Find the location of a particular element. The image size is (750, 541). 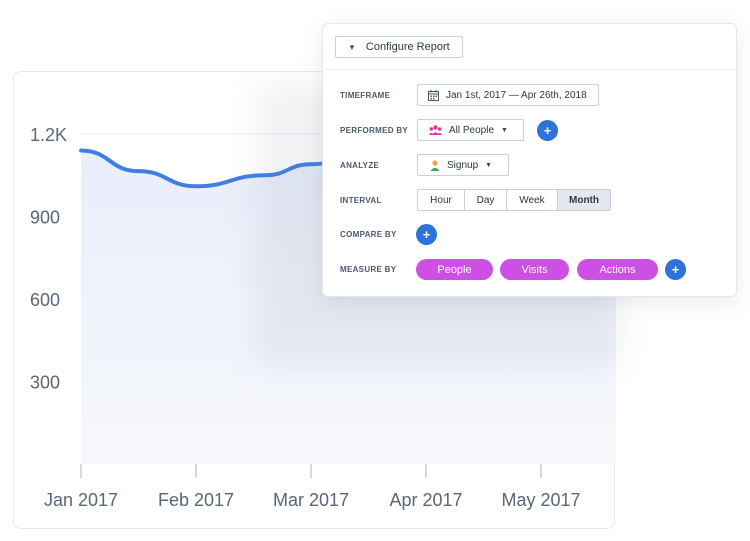

x-tick-label: Apr 2017 is located at coordinates (425, 500).